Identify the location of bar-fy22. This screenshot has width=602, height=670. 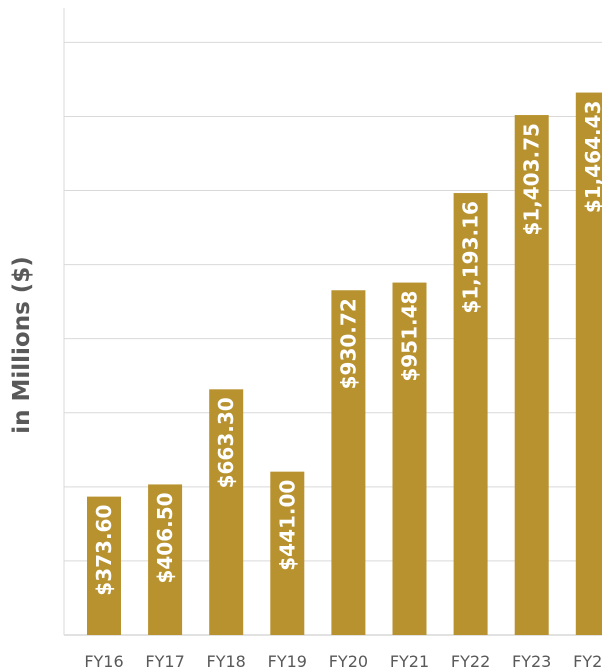
(470, 414).